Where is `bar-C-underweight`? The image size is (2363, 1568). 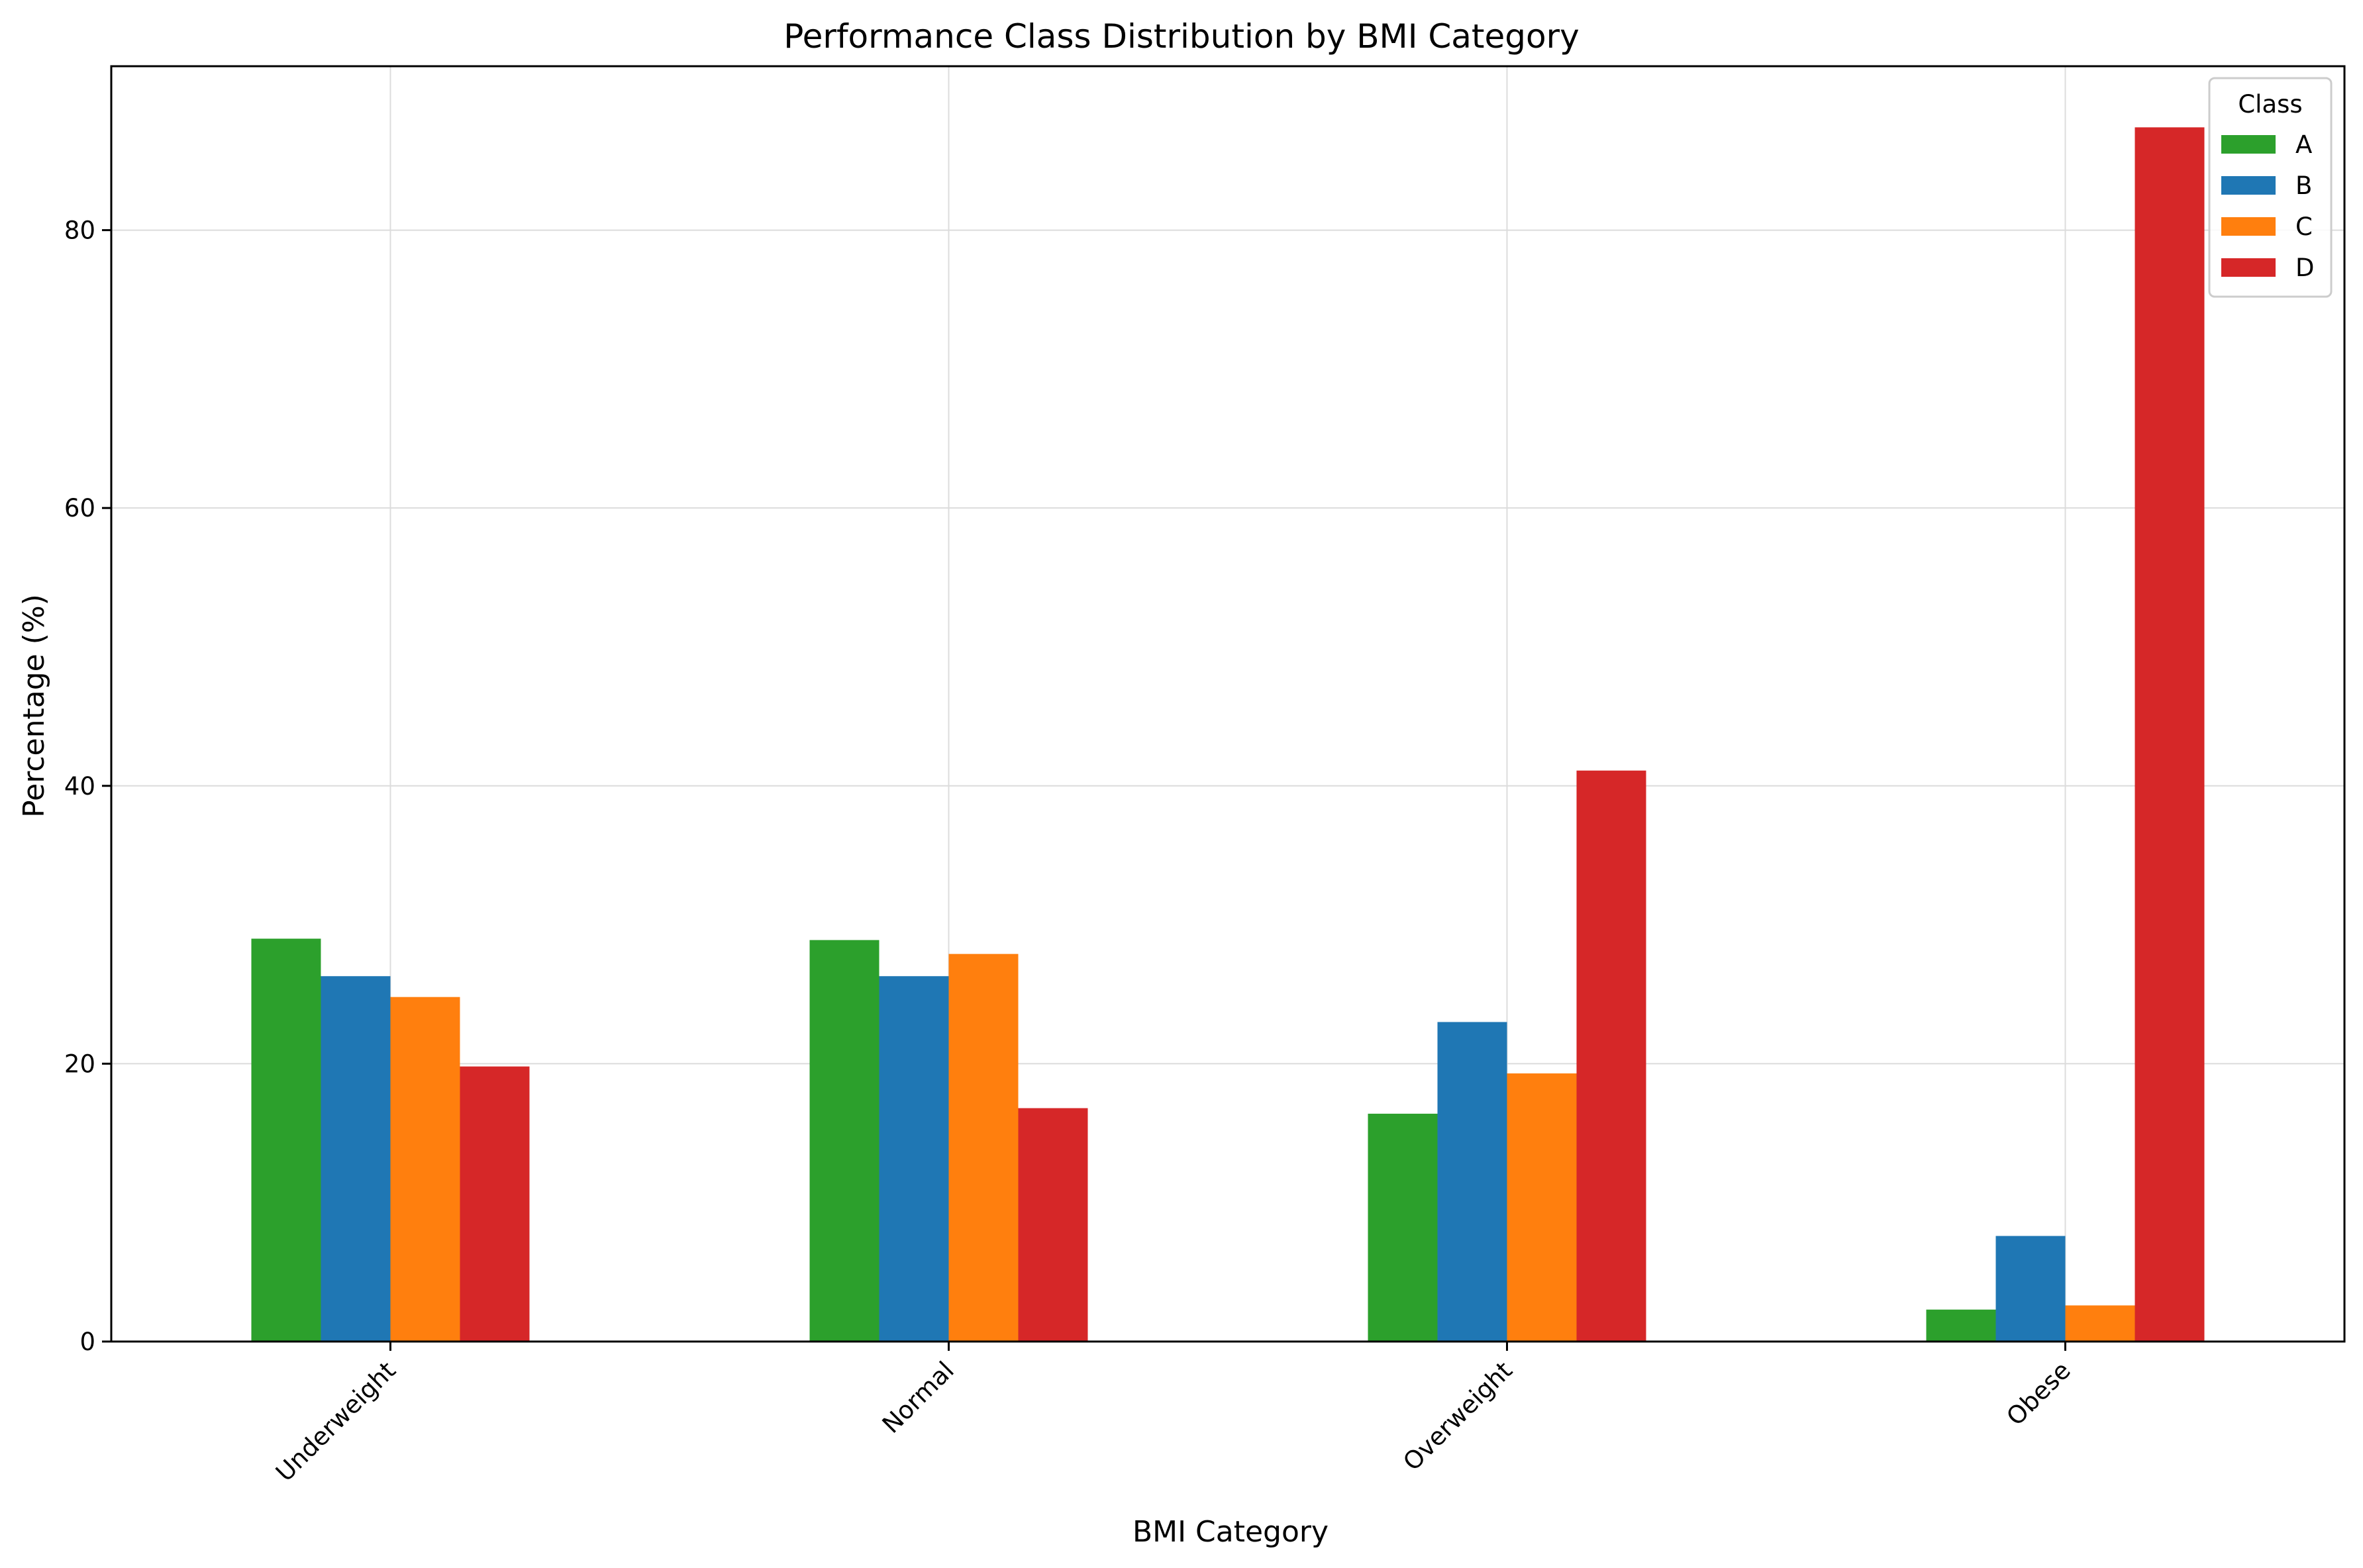 bar-C-underweight is located at coordinates (425, 1169).